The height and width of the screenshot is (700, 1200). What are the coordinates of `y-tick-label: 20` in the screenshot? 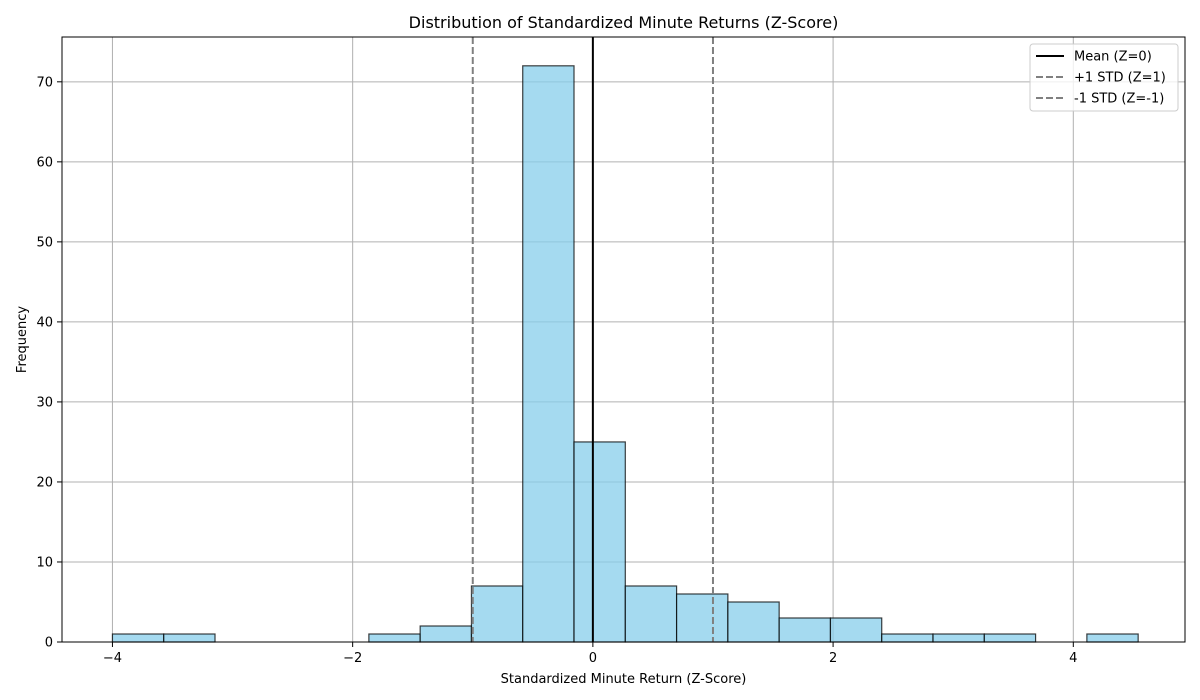 It's located at (44, 482).